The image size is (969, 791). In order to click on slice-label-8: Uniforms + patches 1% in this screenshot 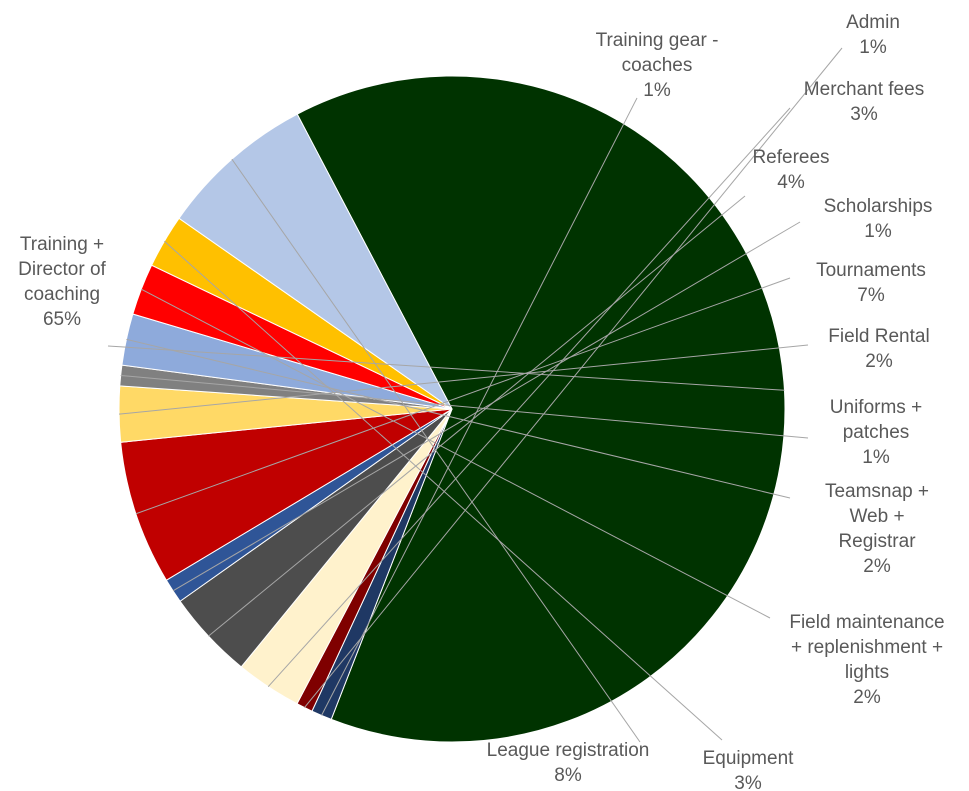, I will do `click(876, 432)`.